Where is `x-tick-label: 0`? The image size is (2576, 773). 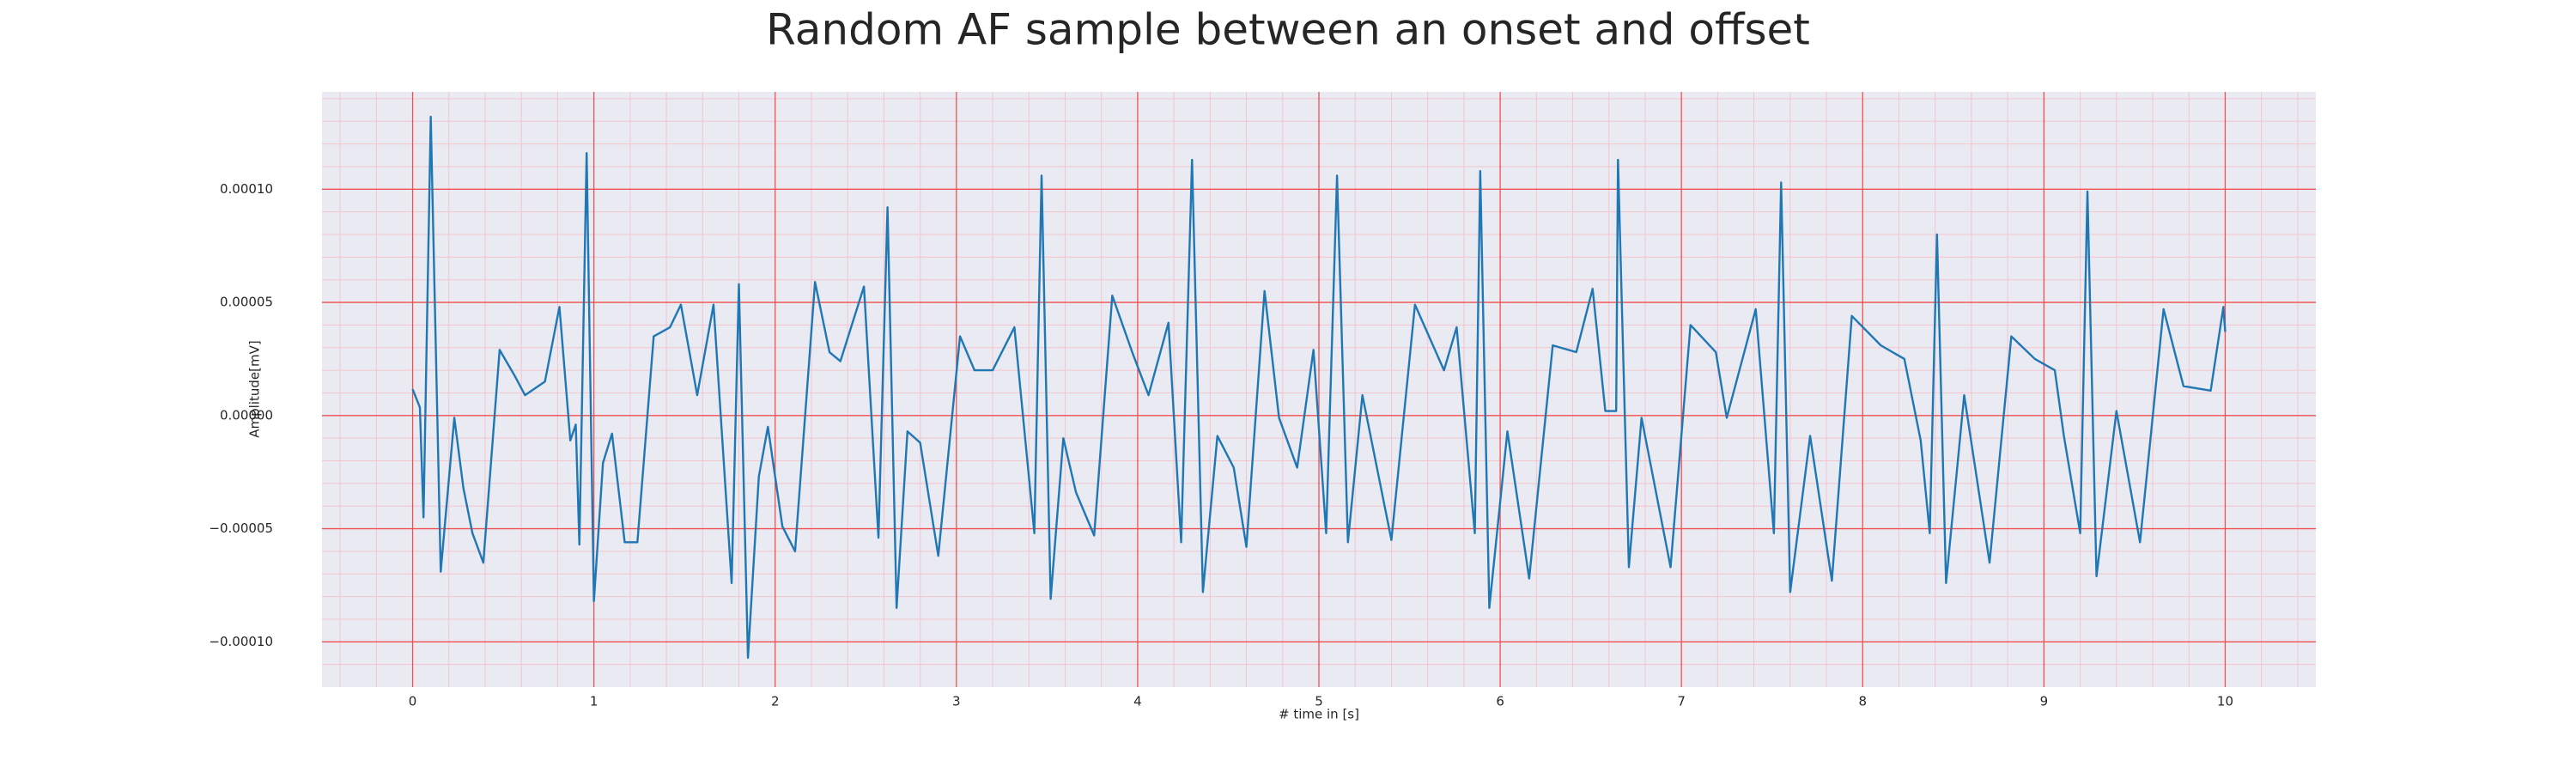
x-tick-label: 0 is located at coordinates (413, 701).